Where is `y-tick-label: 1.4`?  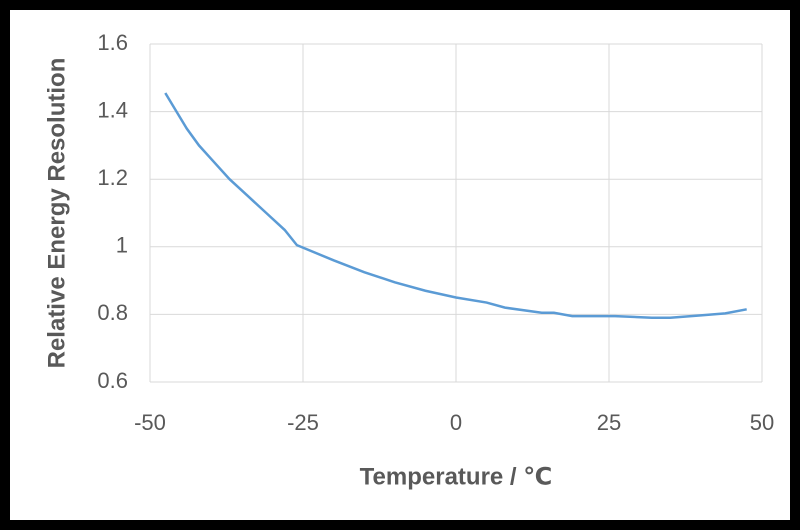
y-tick-label: 1.4 is located at coordinates (112, 109).